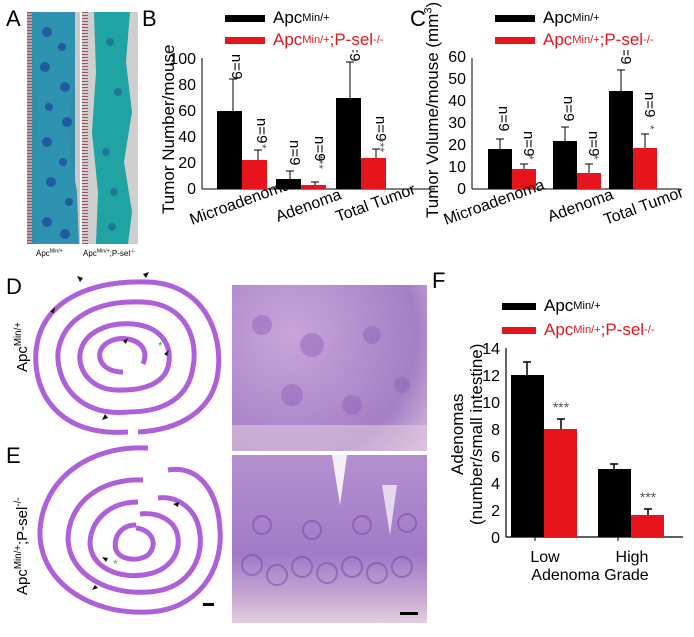 Image resolution: width=694 pixels, height=637 pixels. I want to click on swiss-roll-section-d: *, so click(127, 353).